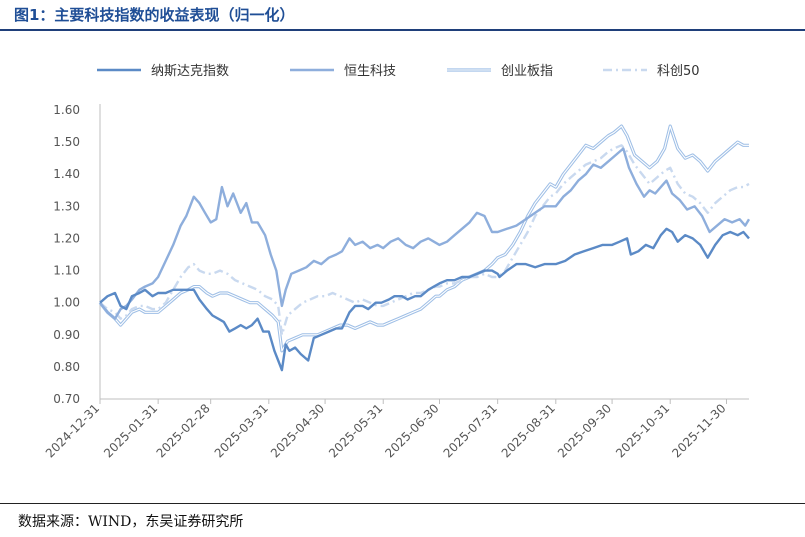 The image size is (805, 537). Describe the element at coordinates (527, 71) in the screenshot. I see `legend-label: 创业板指` at that location.